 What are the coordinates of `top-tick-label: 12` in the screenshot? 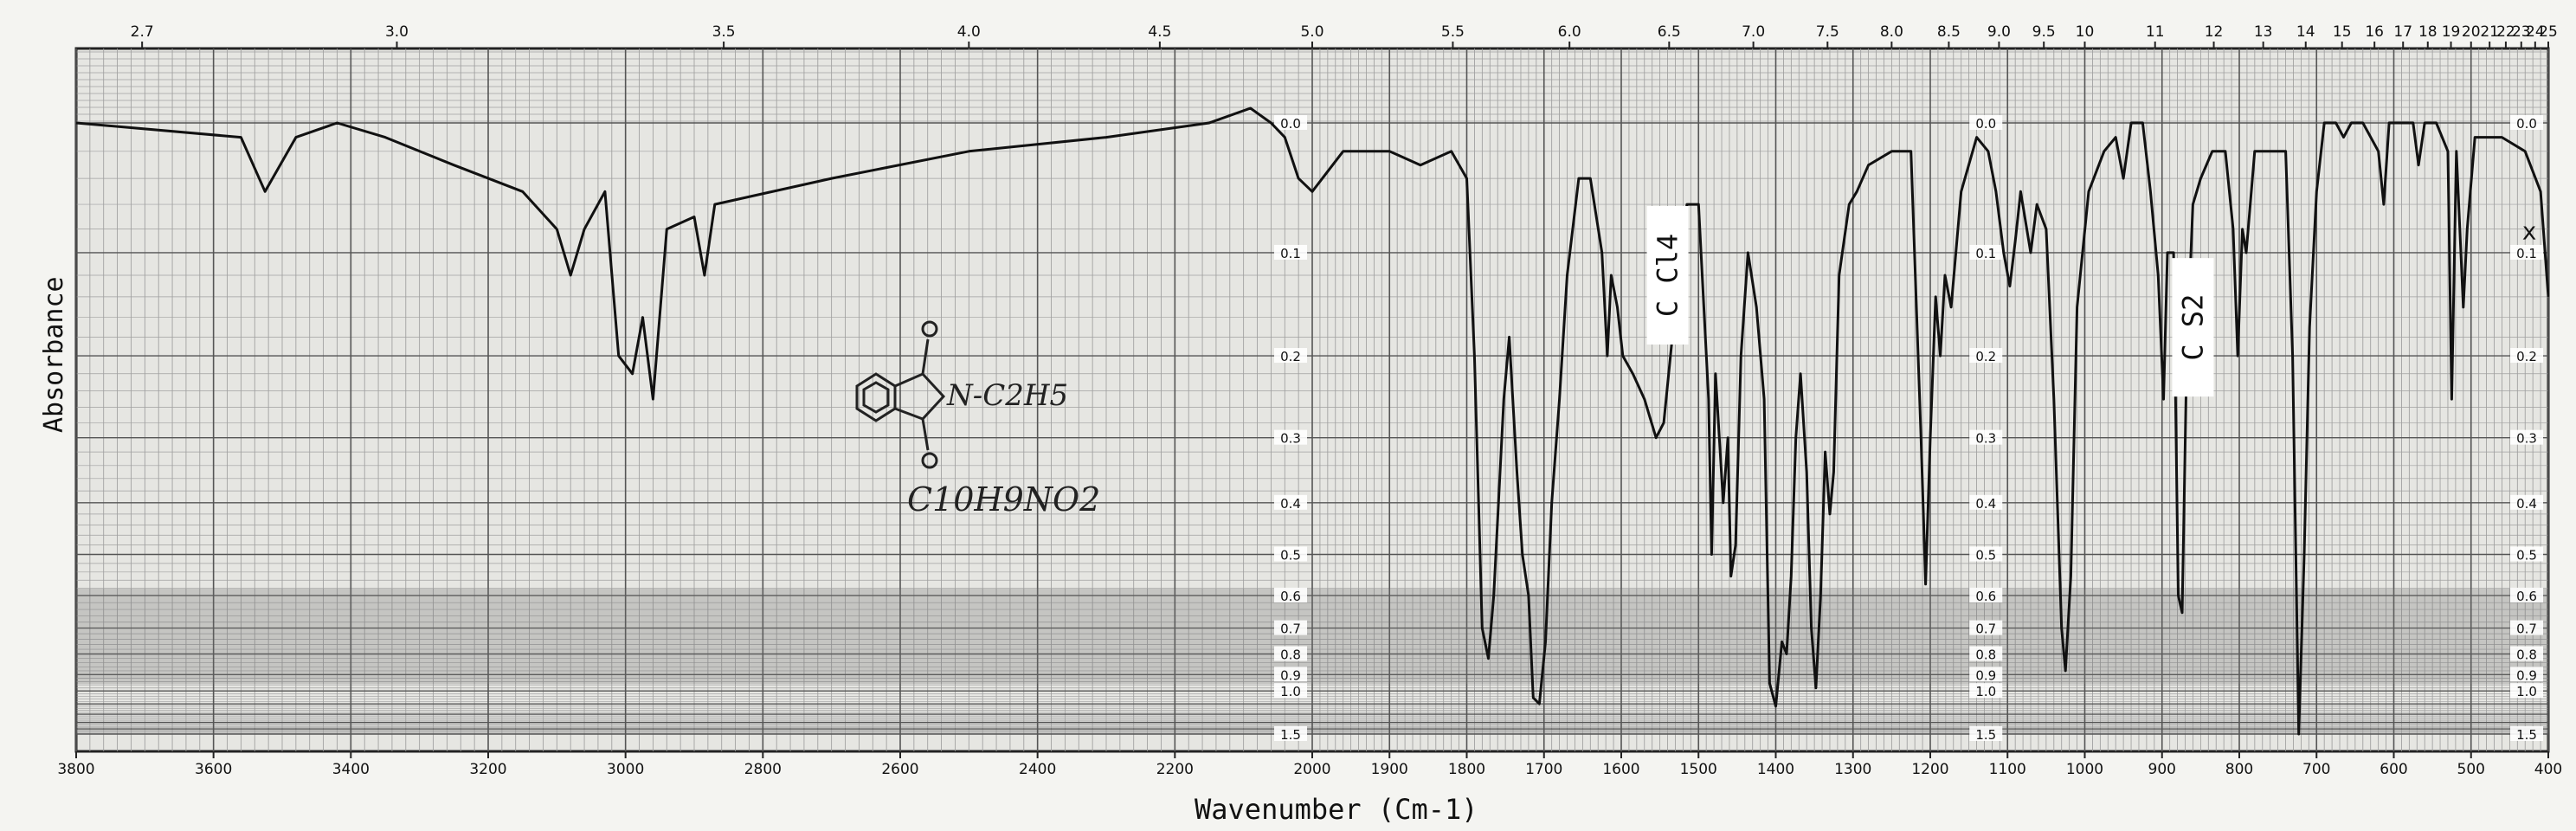 It's located at (2214, 32).